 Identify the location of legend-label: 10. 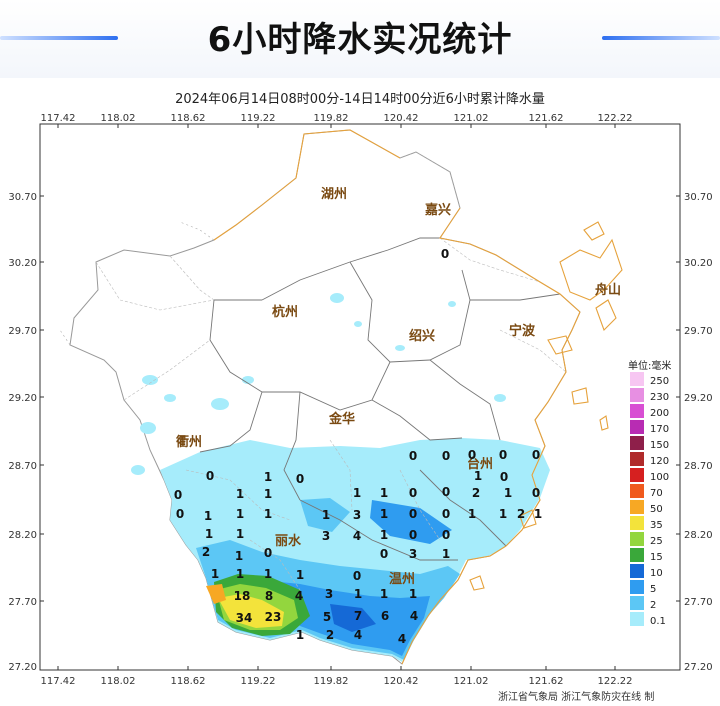
(656, 573).